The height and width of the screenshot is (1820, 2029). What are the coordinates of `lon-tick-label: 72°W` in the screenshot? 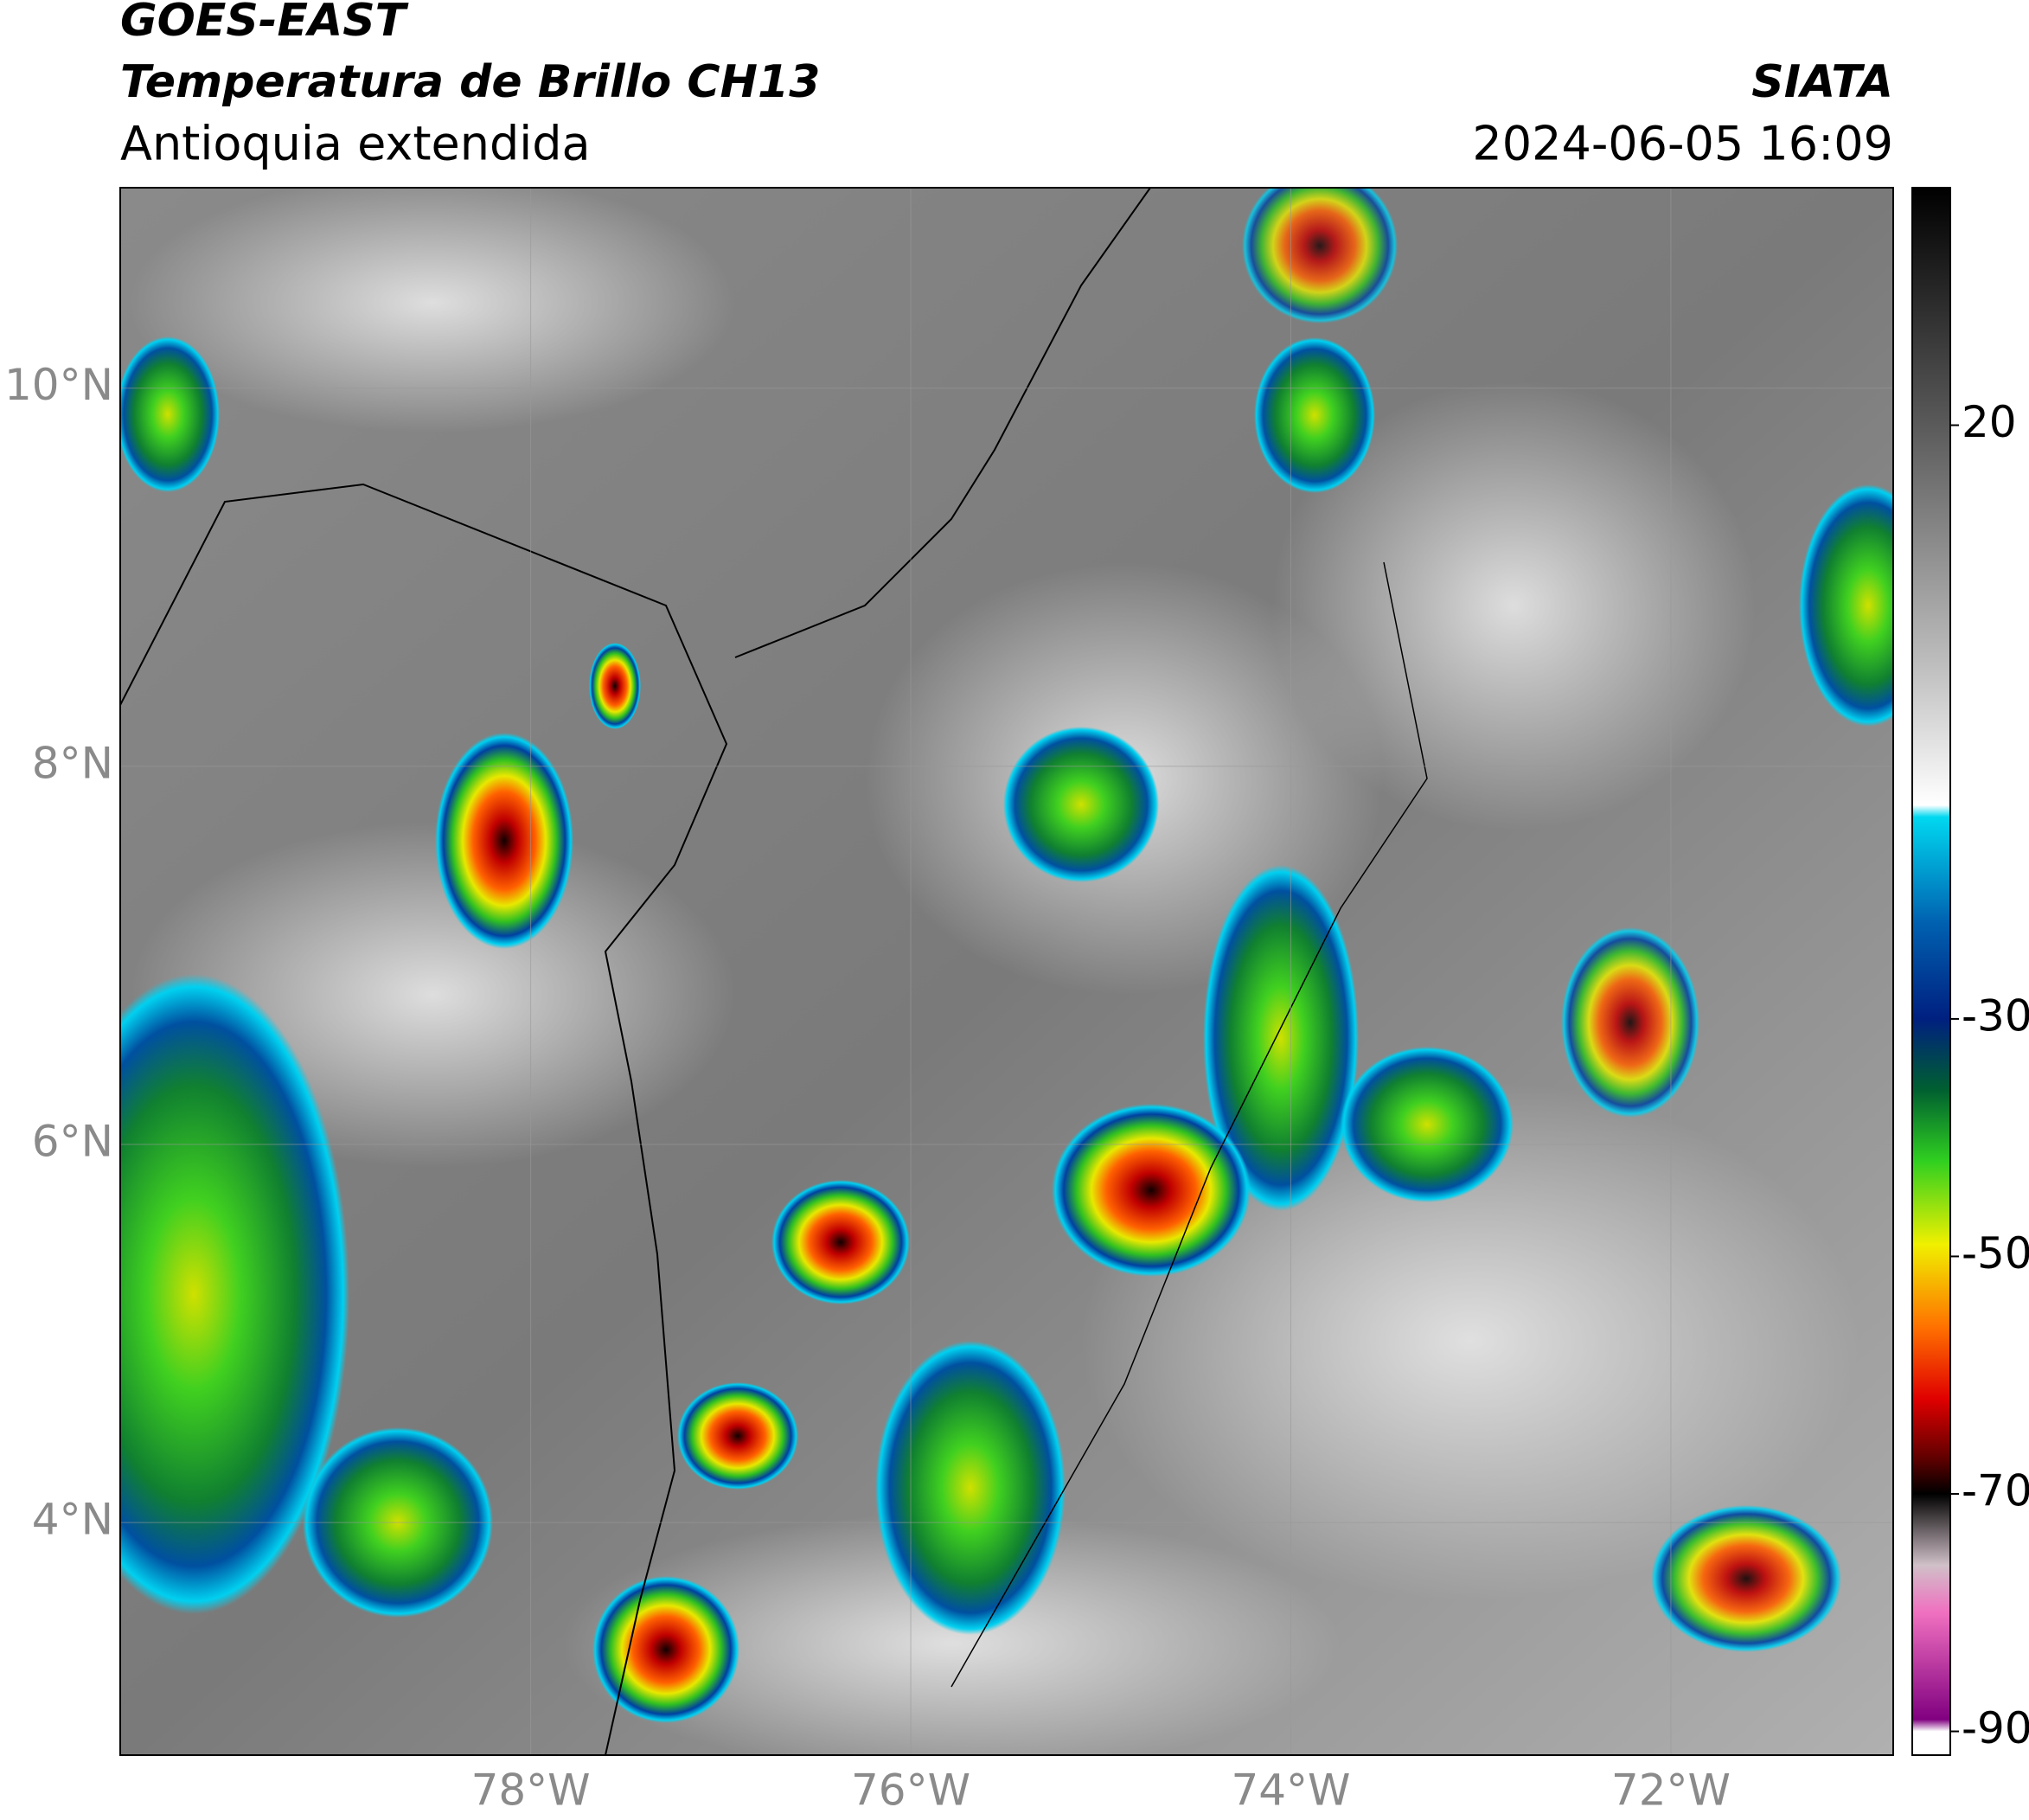 It's located at (1671, 1791).